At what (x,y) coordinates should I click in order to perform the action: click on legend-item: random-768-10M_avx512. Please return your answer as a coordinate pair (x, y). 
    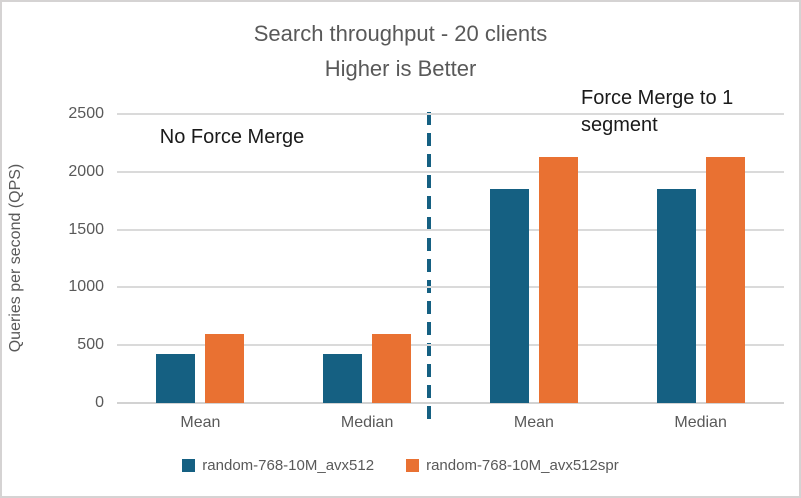
    Looking at the image, I should click on (278, 465).